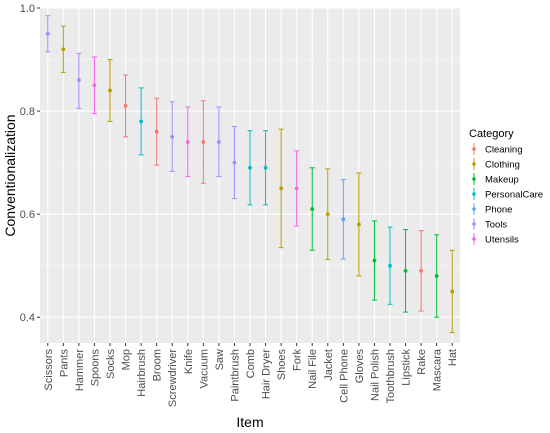 This screenshot has width=550, height=433. What do you see at coordinates (504, 150) in the screenshot?
I see `legend-label: Cleaning` at bounding box center [504, 150].